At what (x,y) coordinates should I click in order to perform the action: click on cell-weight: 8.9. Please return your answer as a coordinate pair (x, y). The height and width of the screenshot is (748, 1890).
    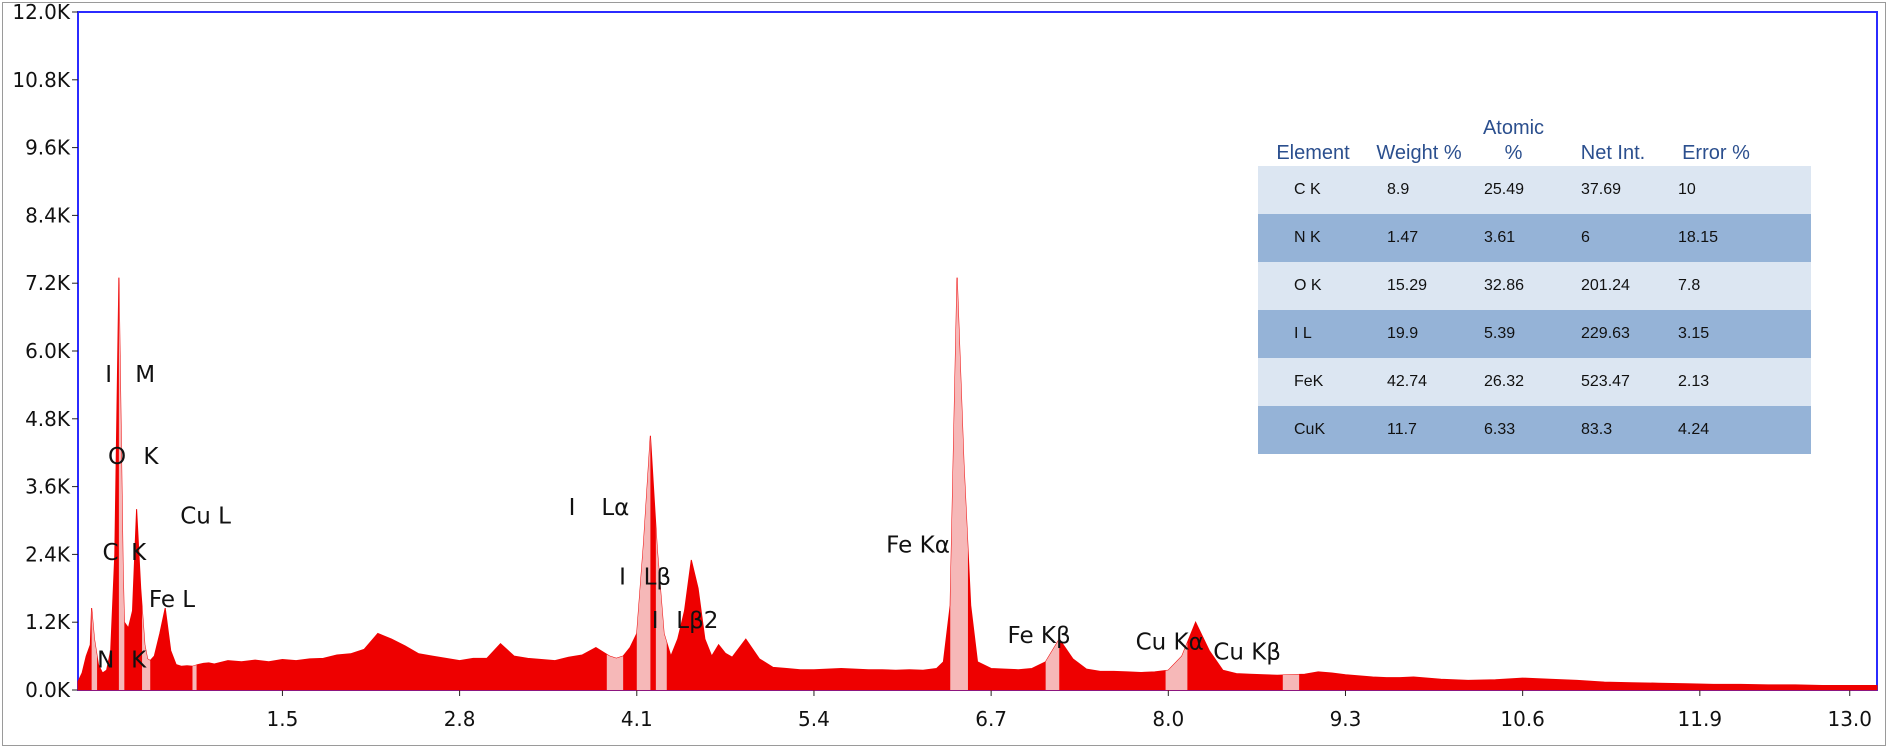
    Looking at the image, I should click on (1398, 189).